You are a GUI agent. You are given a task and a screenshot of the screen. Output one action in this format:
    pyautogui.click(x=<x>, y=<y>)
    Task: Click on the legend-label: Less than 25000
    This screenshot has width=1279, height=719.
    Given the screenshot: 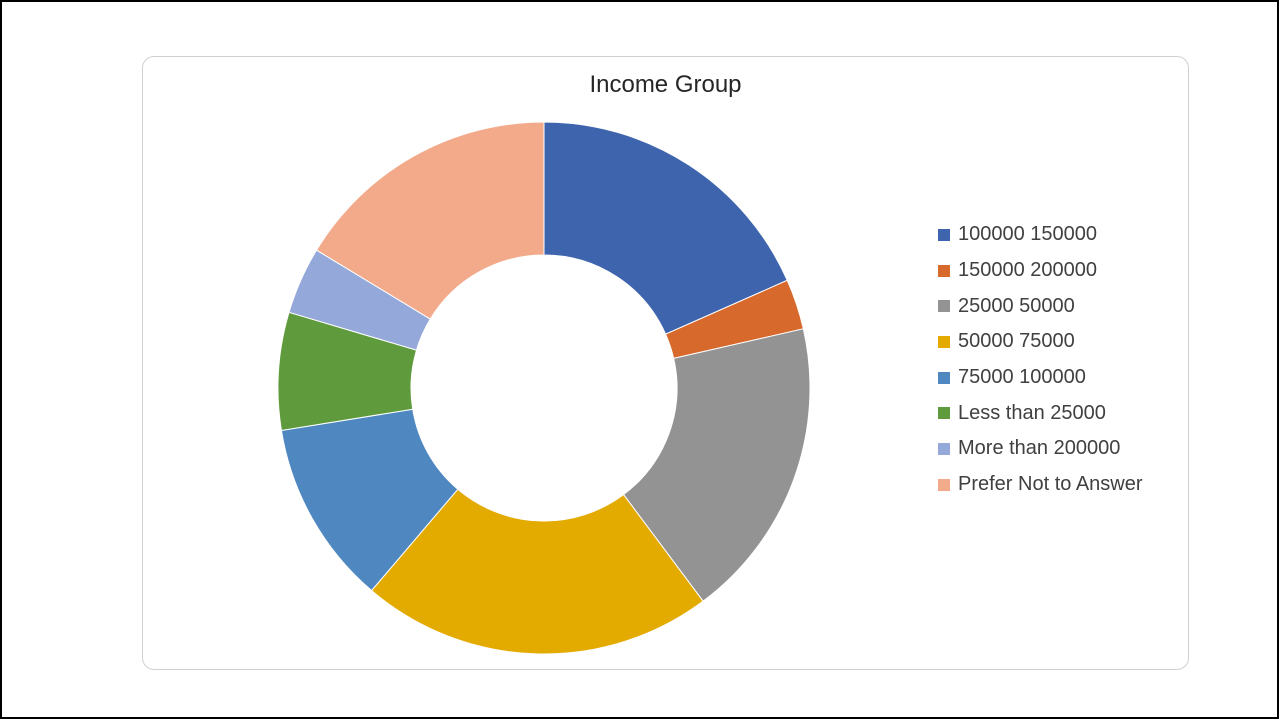 What is the action you would take?
    pyautogui.click(x=1032, y=413)
    